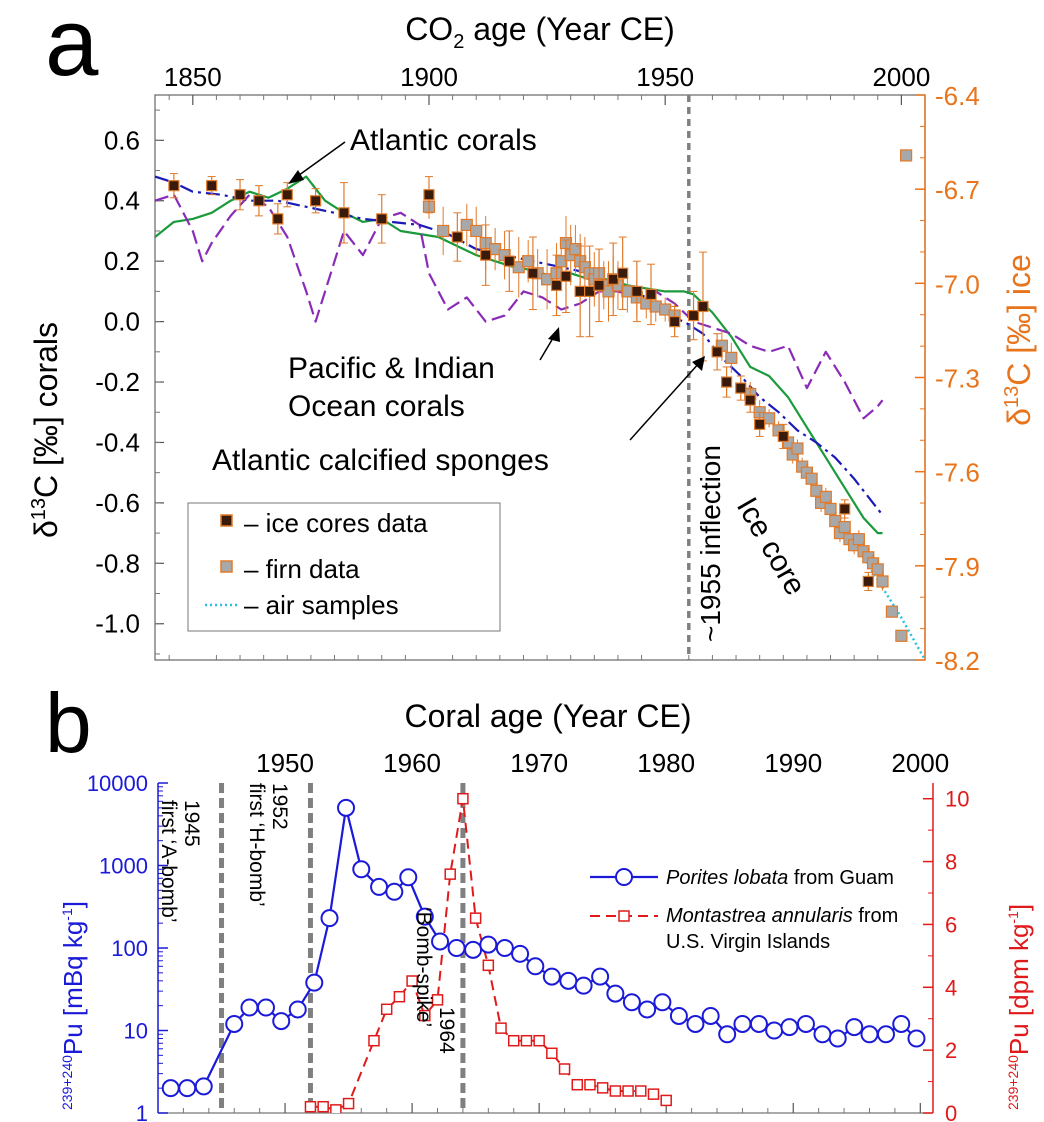  What do you see at coordinates (122, 201) in the screenshot?
I see `a-ytick-label-left: 0.4` at bounding box center [122, 201].